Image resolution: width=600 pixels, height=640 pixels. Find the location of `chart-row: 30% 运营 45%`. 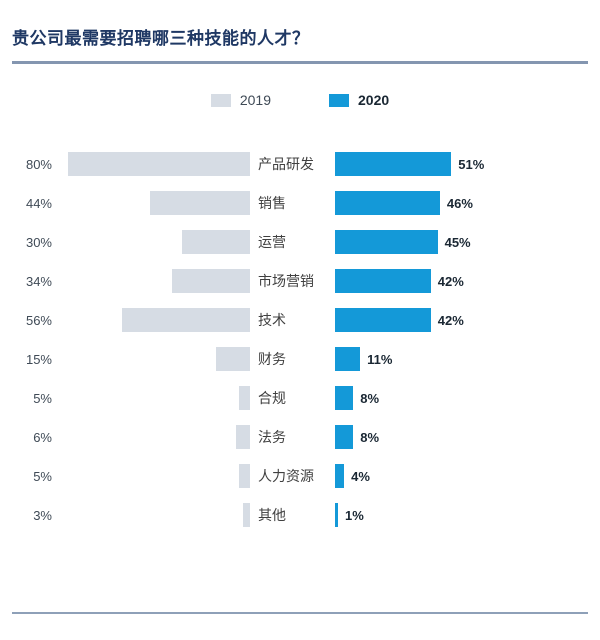

chart-row: 30% 运营 45% is located at coordinates (300, 242).